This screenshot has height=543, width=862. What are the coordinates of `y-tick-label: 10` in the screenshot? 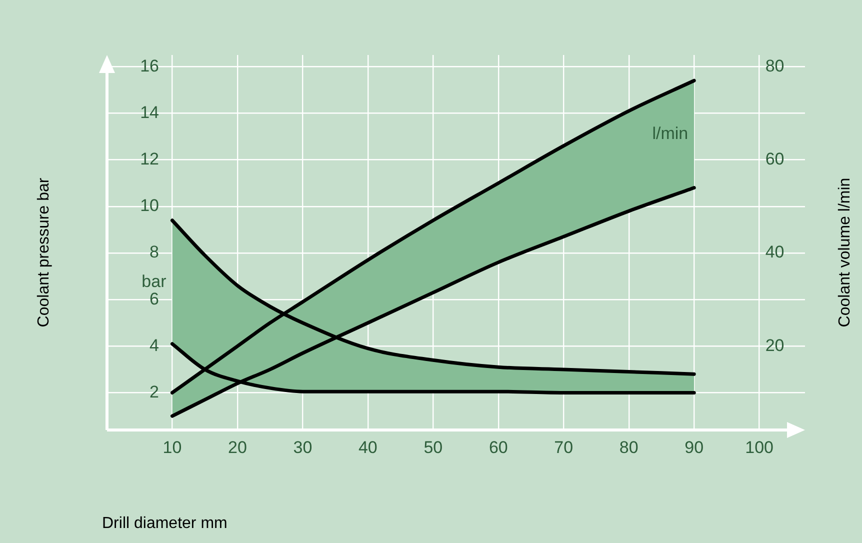 It's located at (149, 206).